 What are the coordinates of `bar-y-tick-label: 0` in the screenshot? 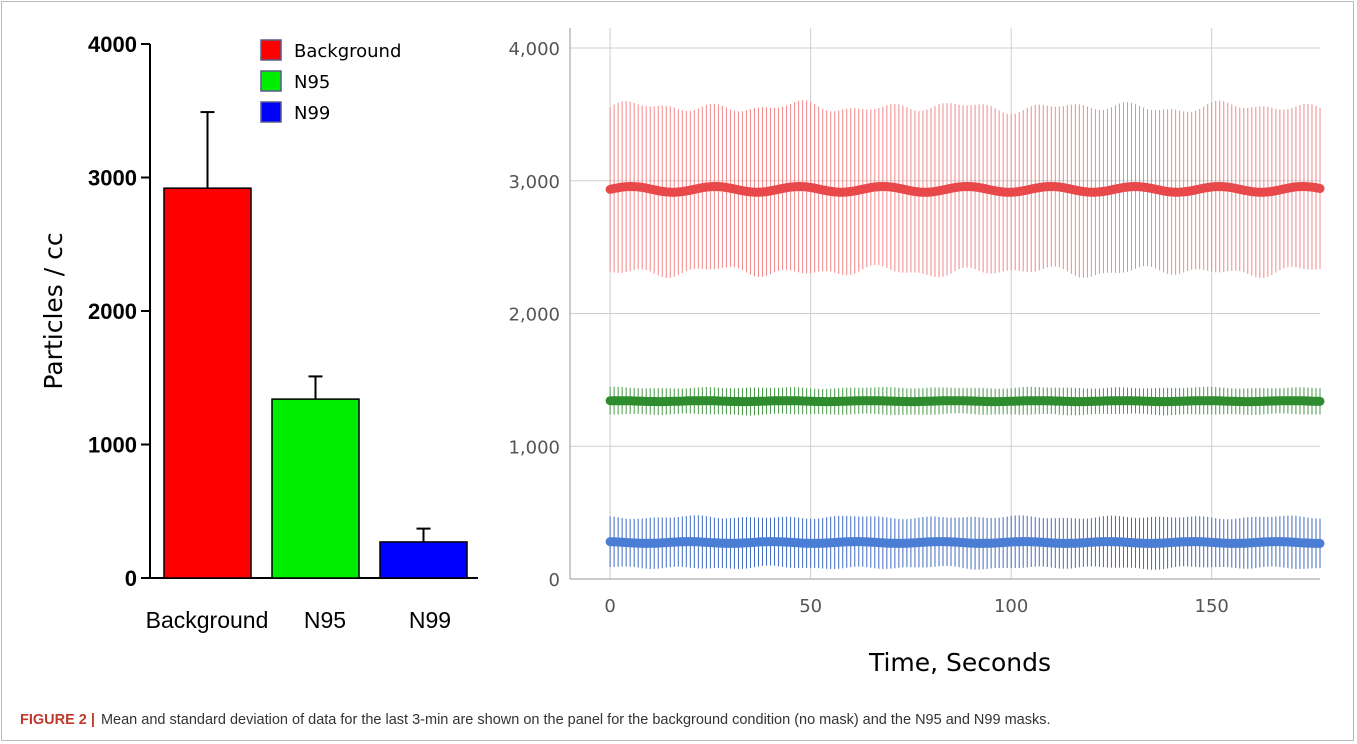 It's located at (131, 578).